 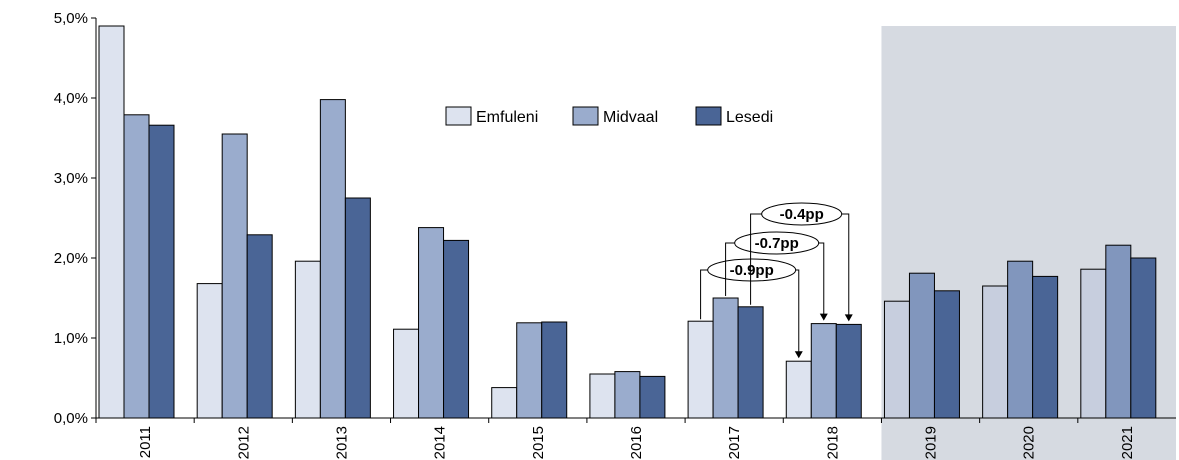 I want to click on bar-lesedi-2013, so click(x=357, y=308).